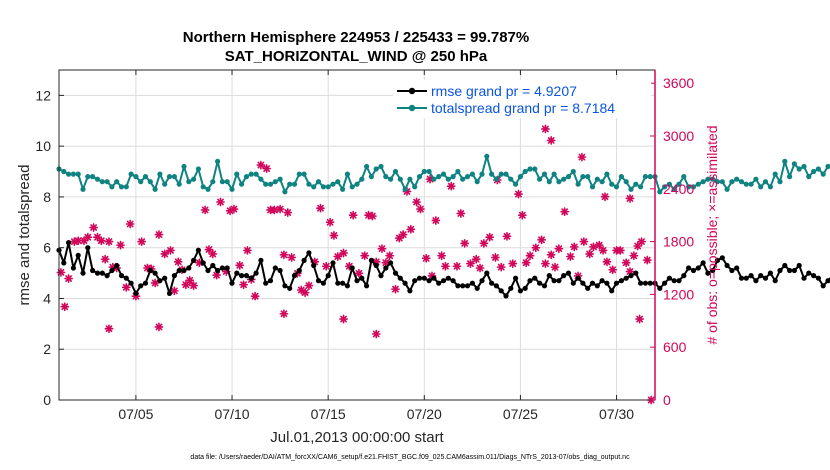  I want to click on x-axis-label: Jul.01,2013 00:00:00 start, so click(357, 437).